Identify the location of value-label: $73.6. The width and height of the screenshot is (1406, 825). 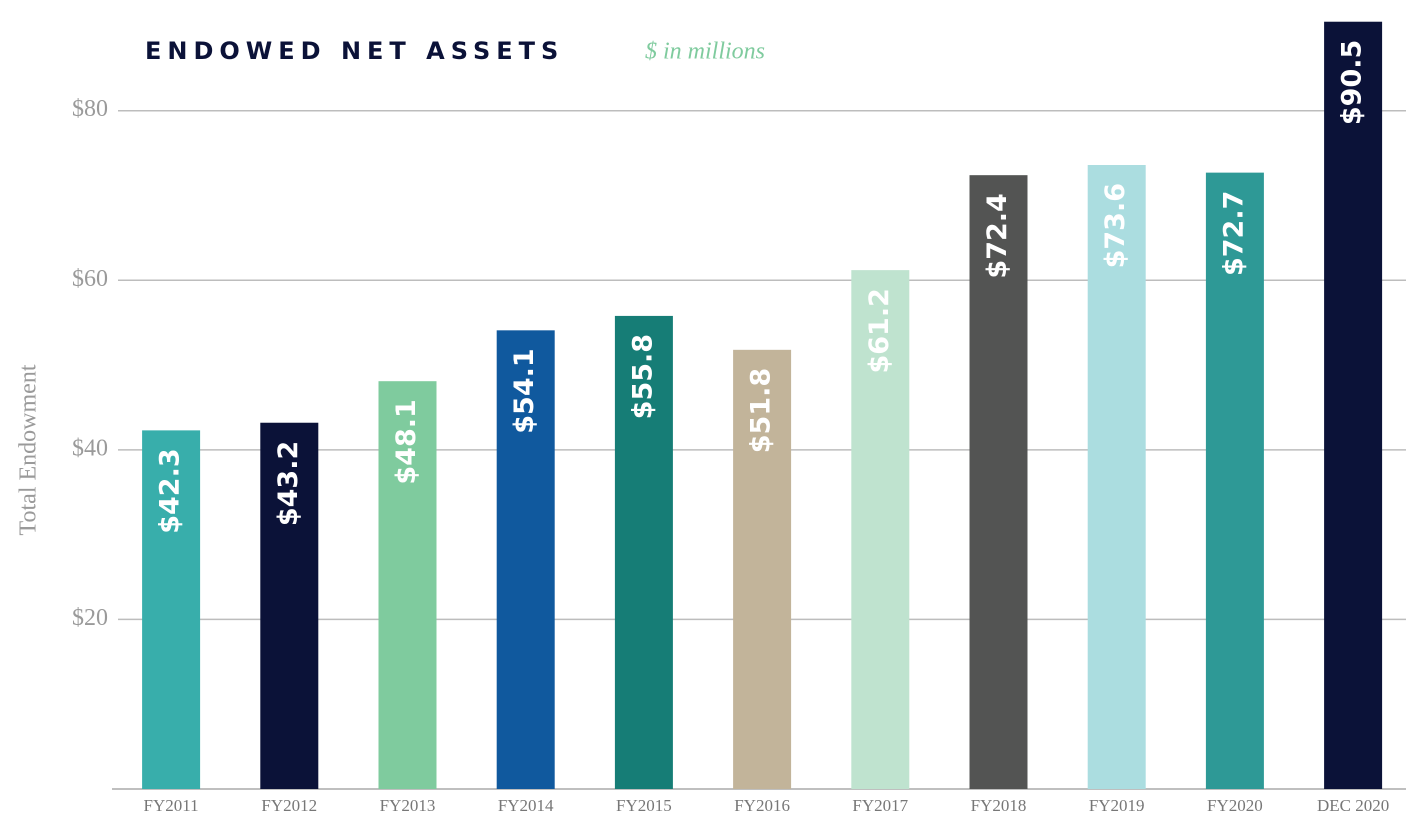
(1115, 225).